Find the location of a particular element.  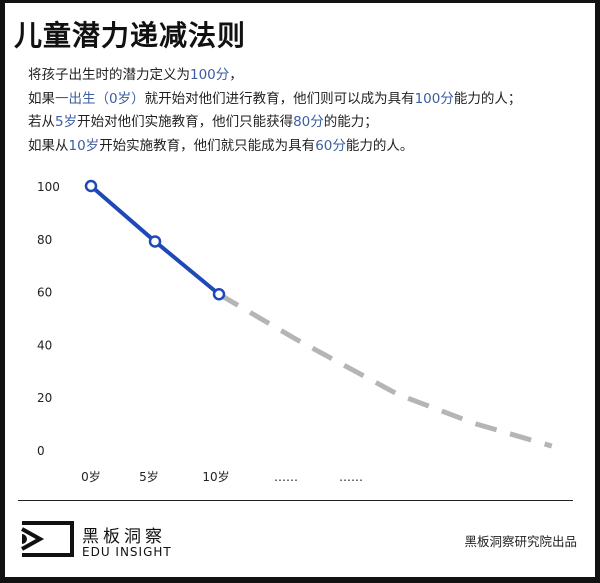

intro-text-segment: 就开始对他们进行教育，他们则可以成为具有 is located at coordinates (279, 98).